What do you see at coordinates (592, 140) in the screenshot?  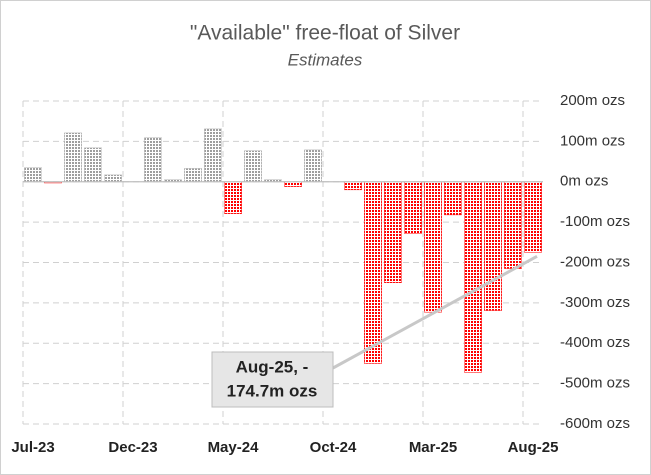 I see `y-tick-label: 100m ozs` at bounding box center [592, 140].